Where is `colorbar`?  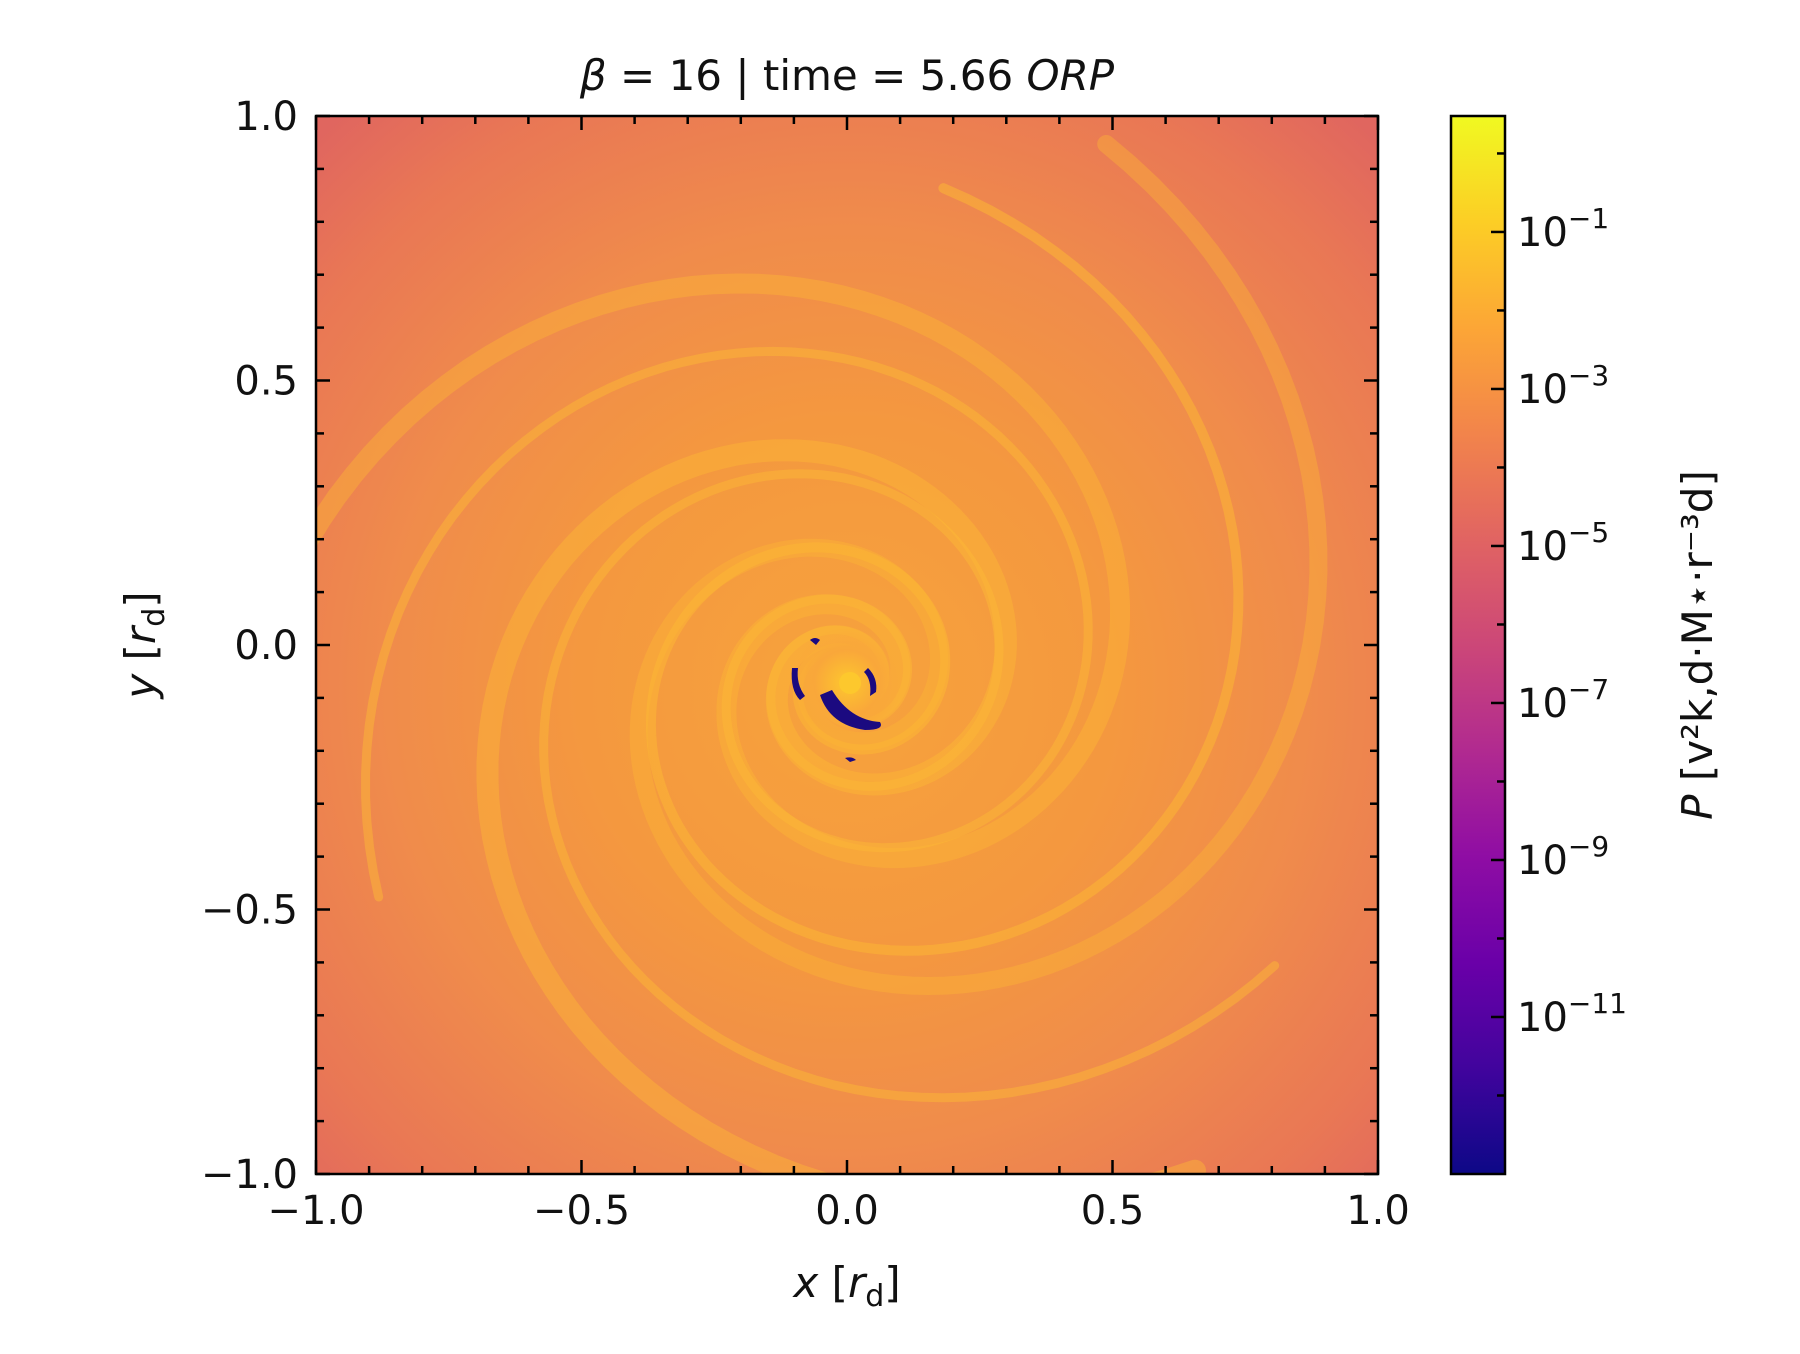 colorbar is located at coordinates (1478, 645).